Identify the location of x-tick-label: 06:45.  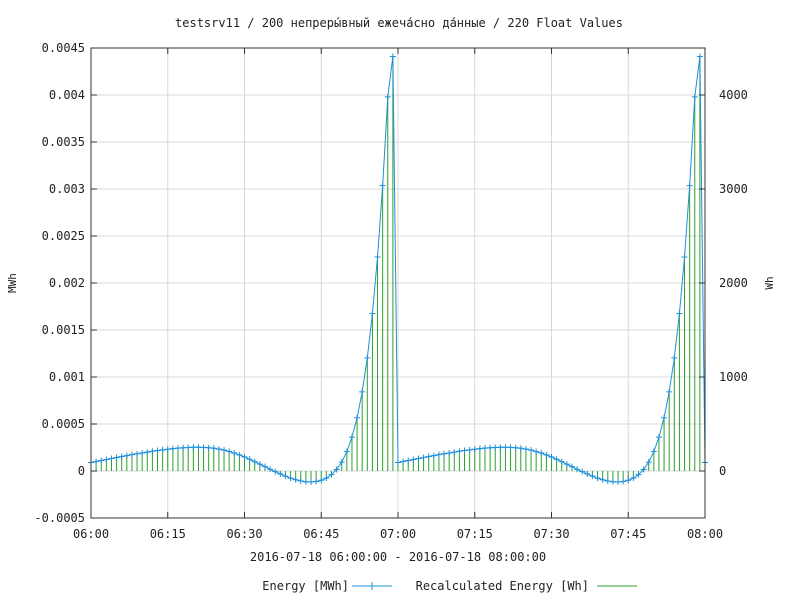
(321, 534).